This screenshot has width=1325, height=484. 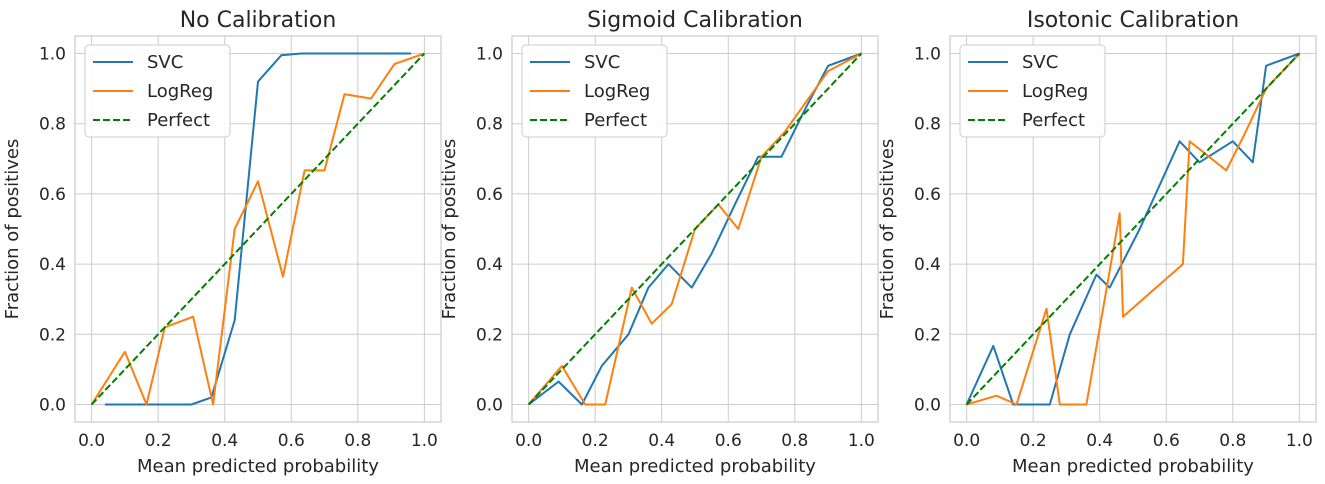 I want to click on chart-title: Sigmoid Calibration, so click(x=695, y=20).